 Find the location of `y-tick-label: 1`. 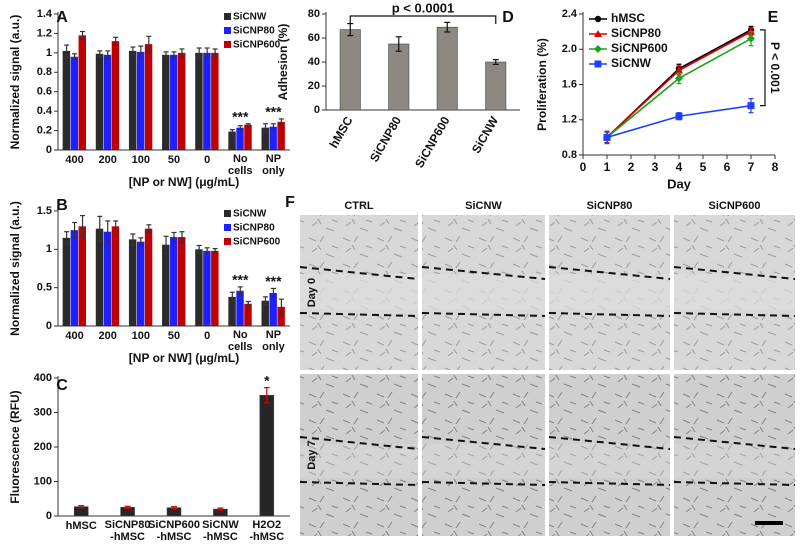

y-tick-label: 1 is located at coordinates (49, 53).